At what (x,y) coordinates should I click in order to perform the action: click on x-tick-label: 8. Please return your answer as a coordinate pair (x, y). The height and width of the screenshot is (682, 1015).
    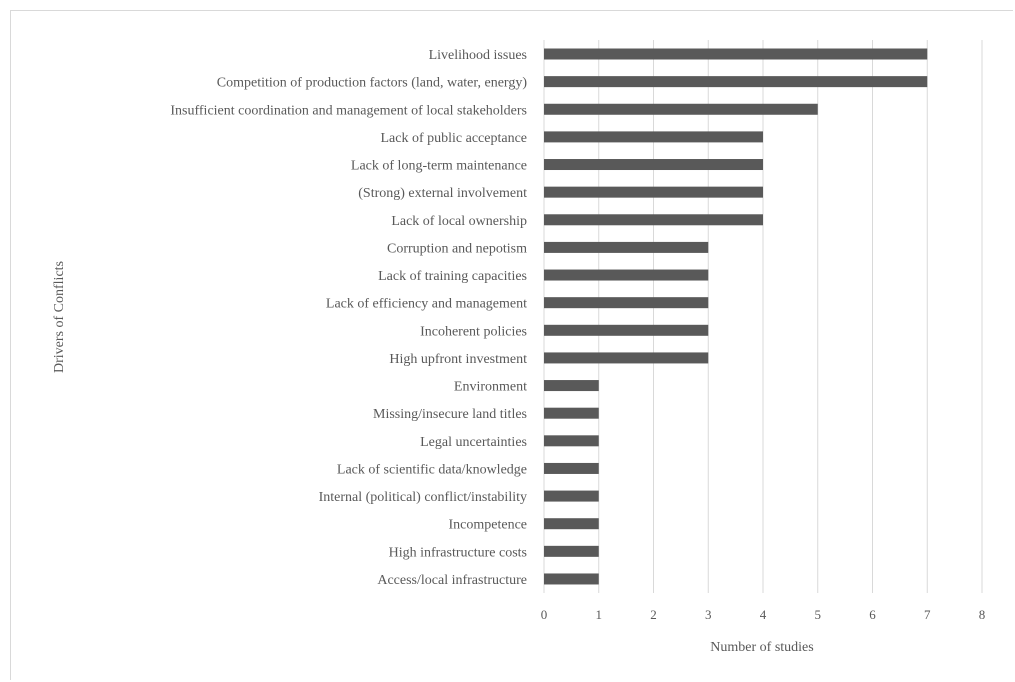
    Looking at the image, I should click on (982, 614).